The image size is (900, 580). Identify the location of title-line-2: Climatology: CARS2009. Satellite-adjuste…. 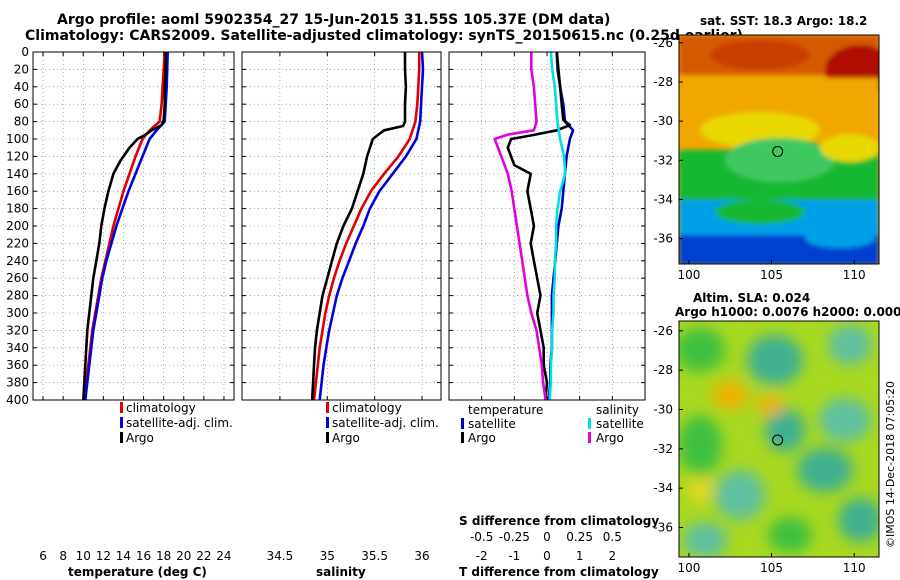
(384, 36).